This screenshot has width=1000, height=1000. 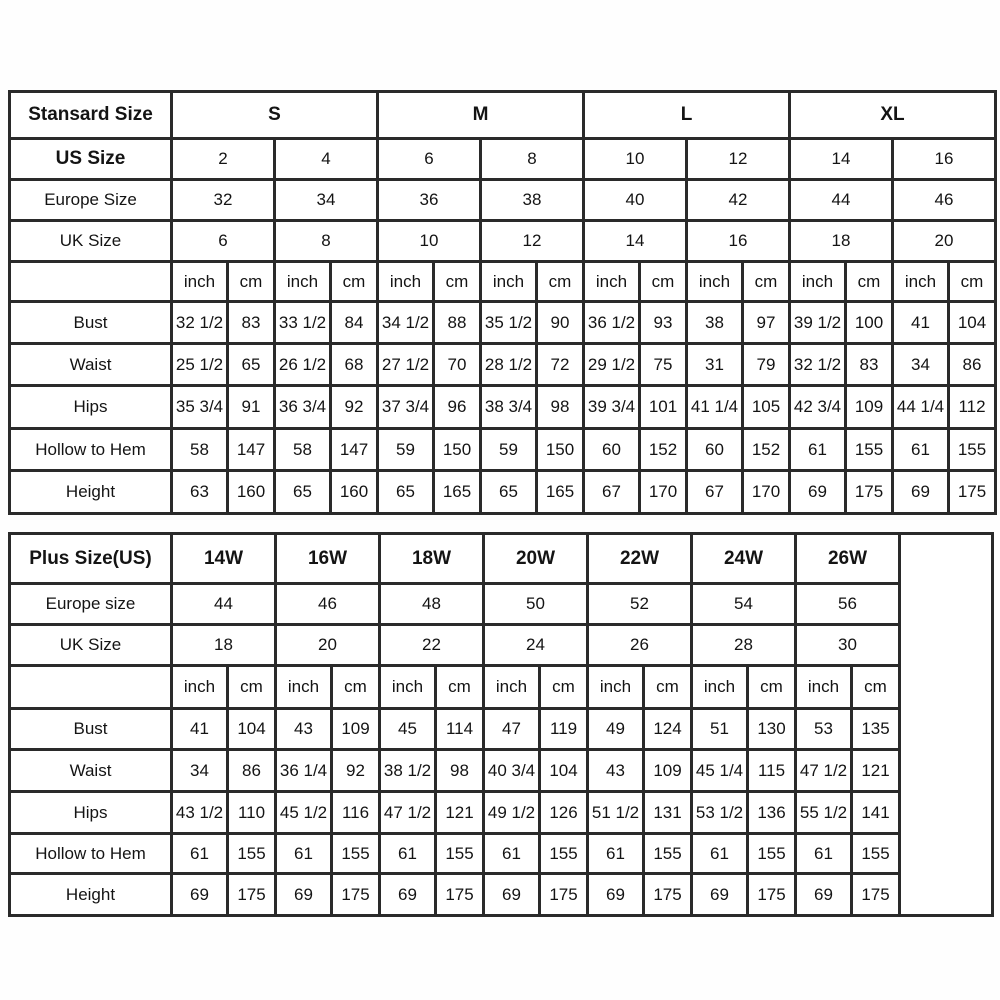 I want to click on measurement-cell: 41 1/4, so click(x=714, y=407).